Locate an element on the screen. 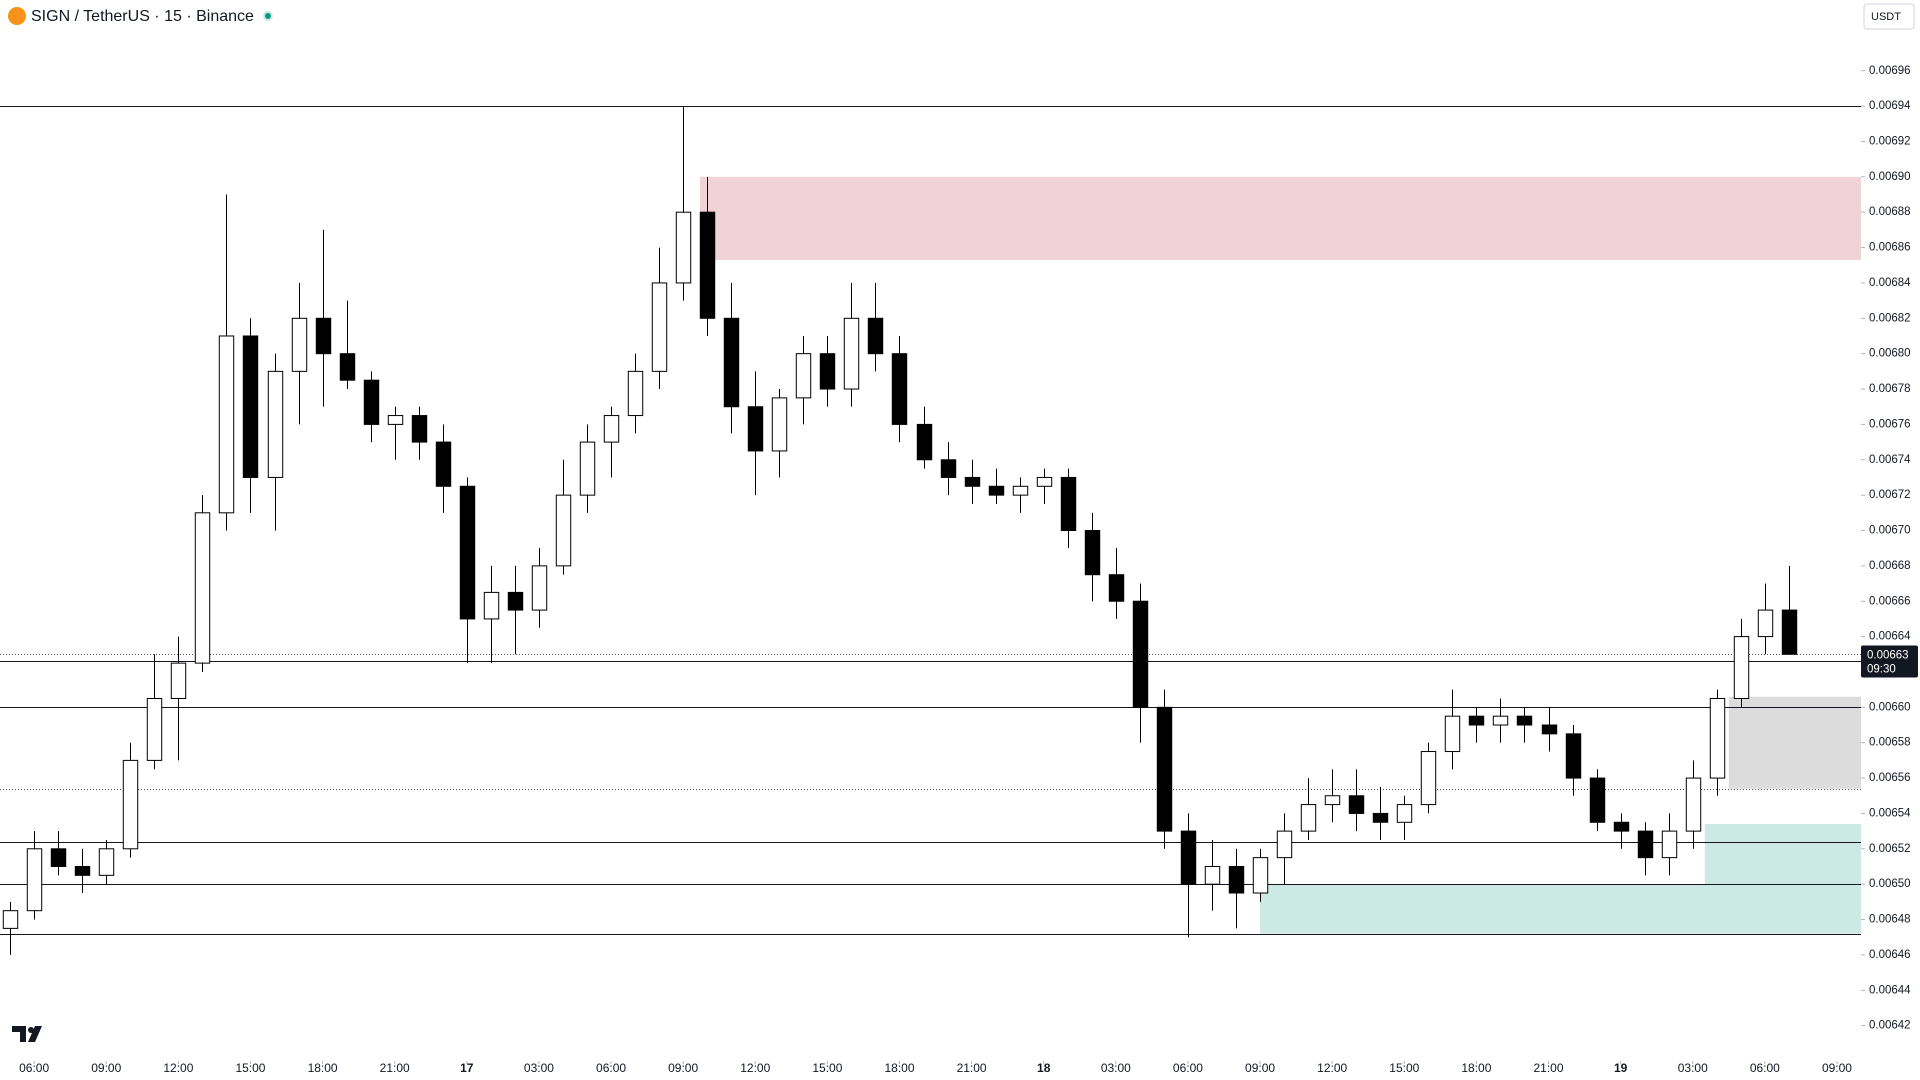 This screenshot has height=1080, width=1920. y-tick-label: 0.00680 is located at coordinates (1890, 354).